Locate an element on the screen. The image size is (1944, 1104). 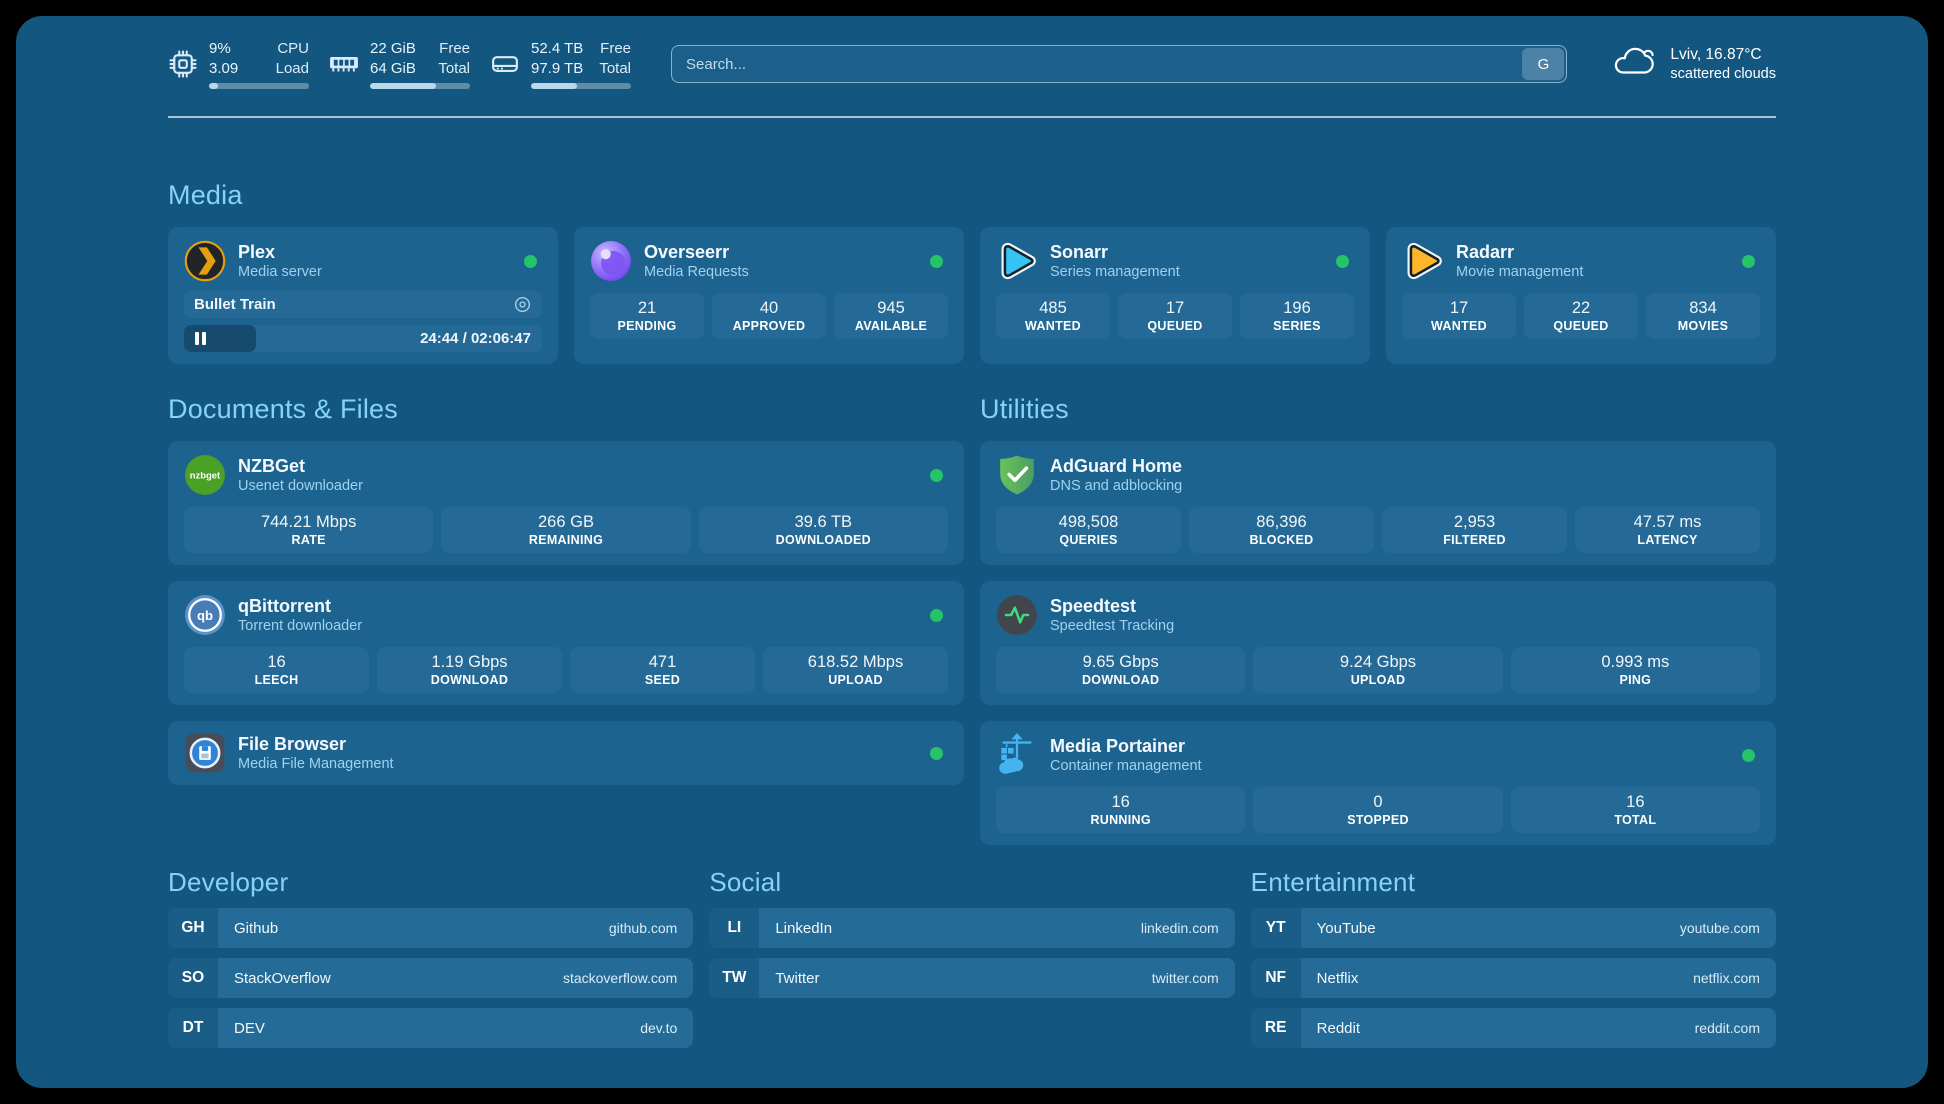
section-title-media: Media is located at coordinates (205, 195).